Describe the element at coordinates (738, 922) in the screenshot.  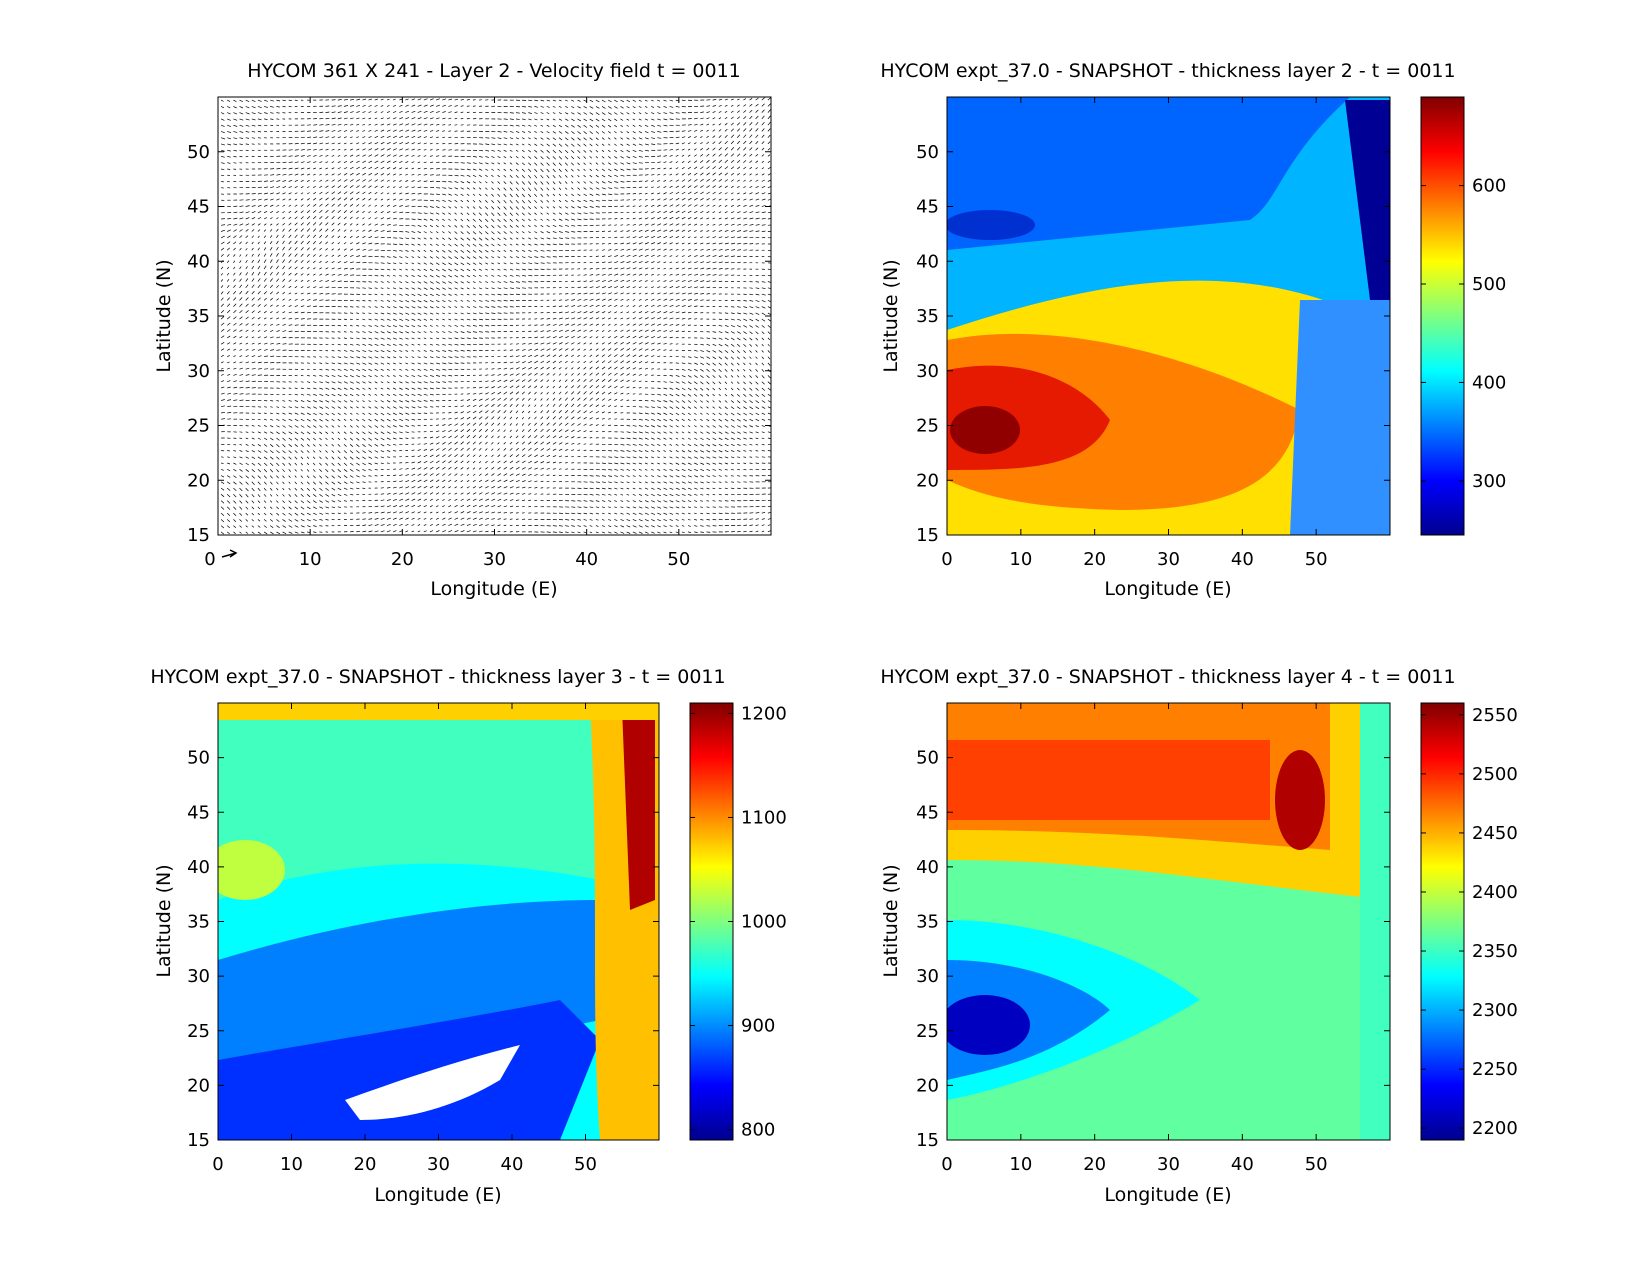
I see `colorbar-ticks: 800 900 1000 1100 1200` at that location.